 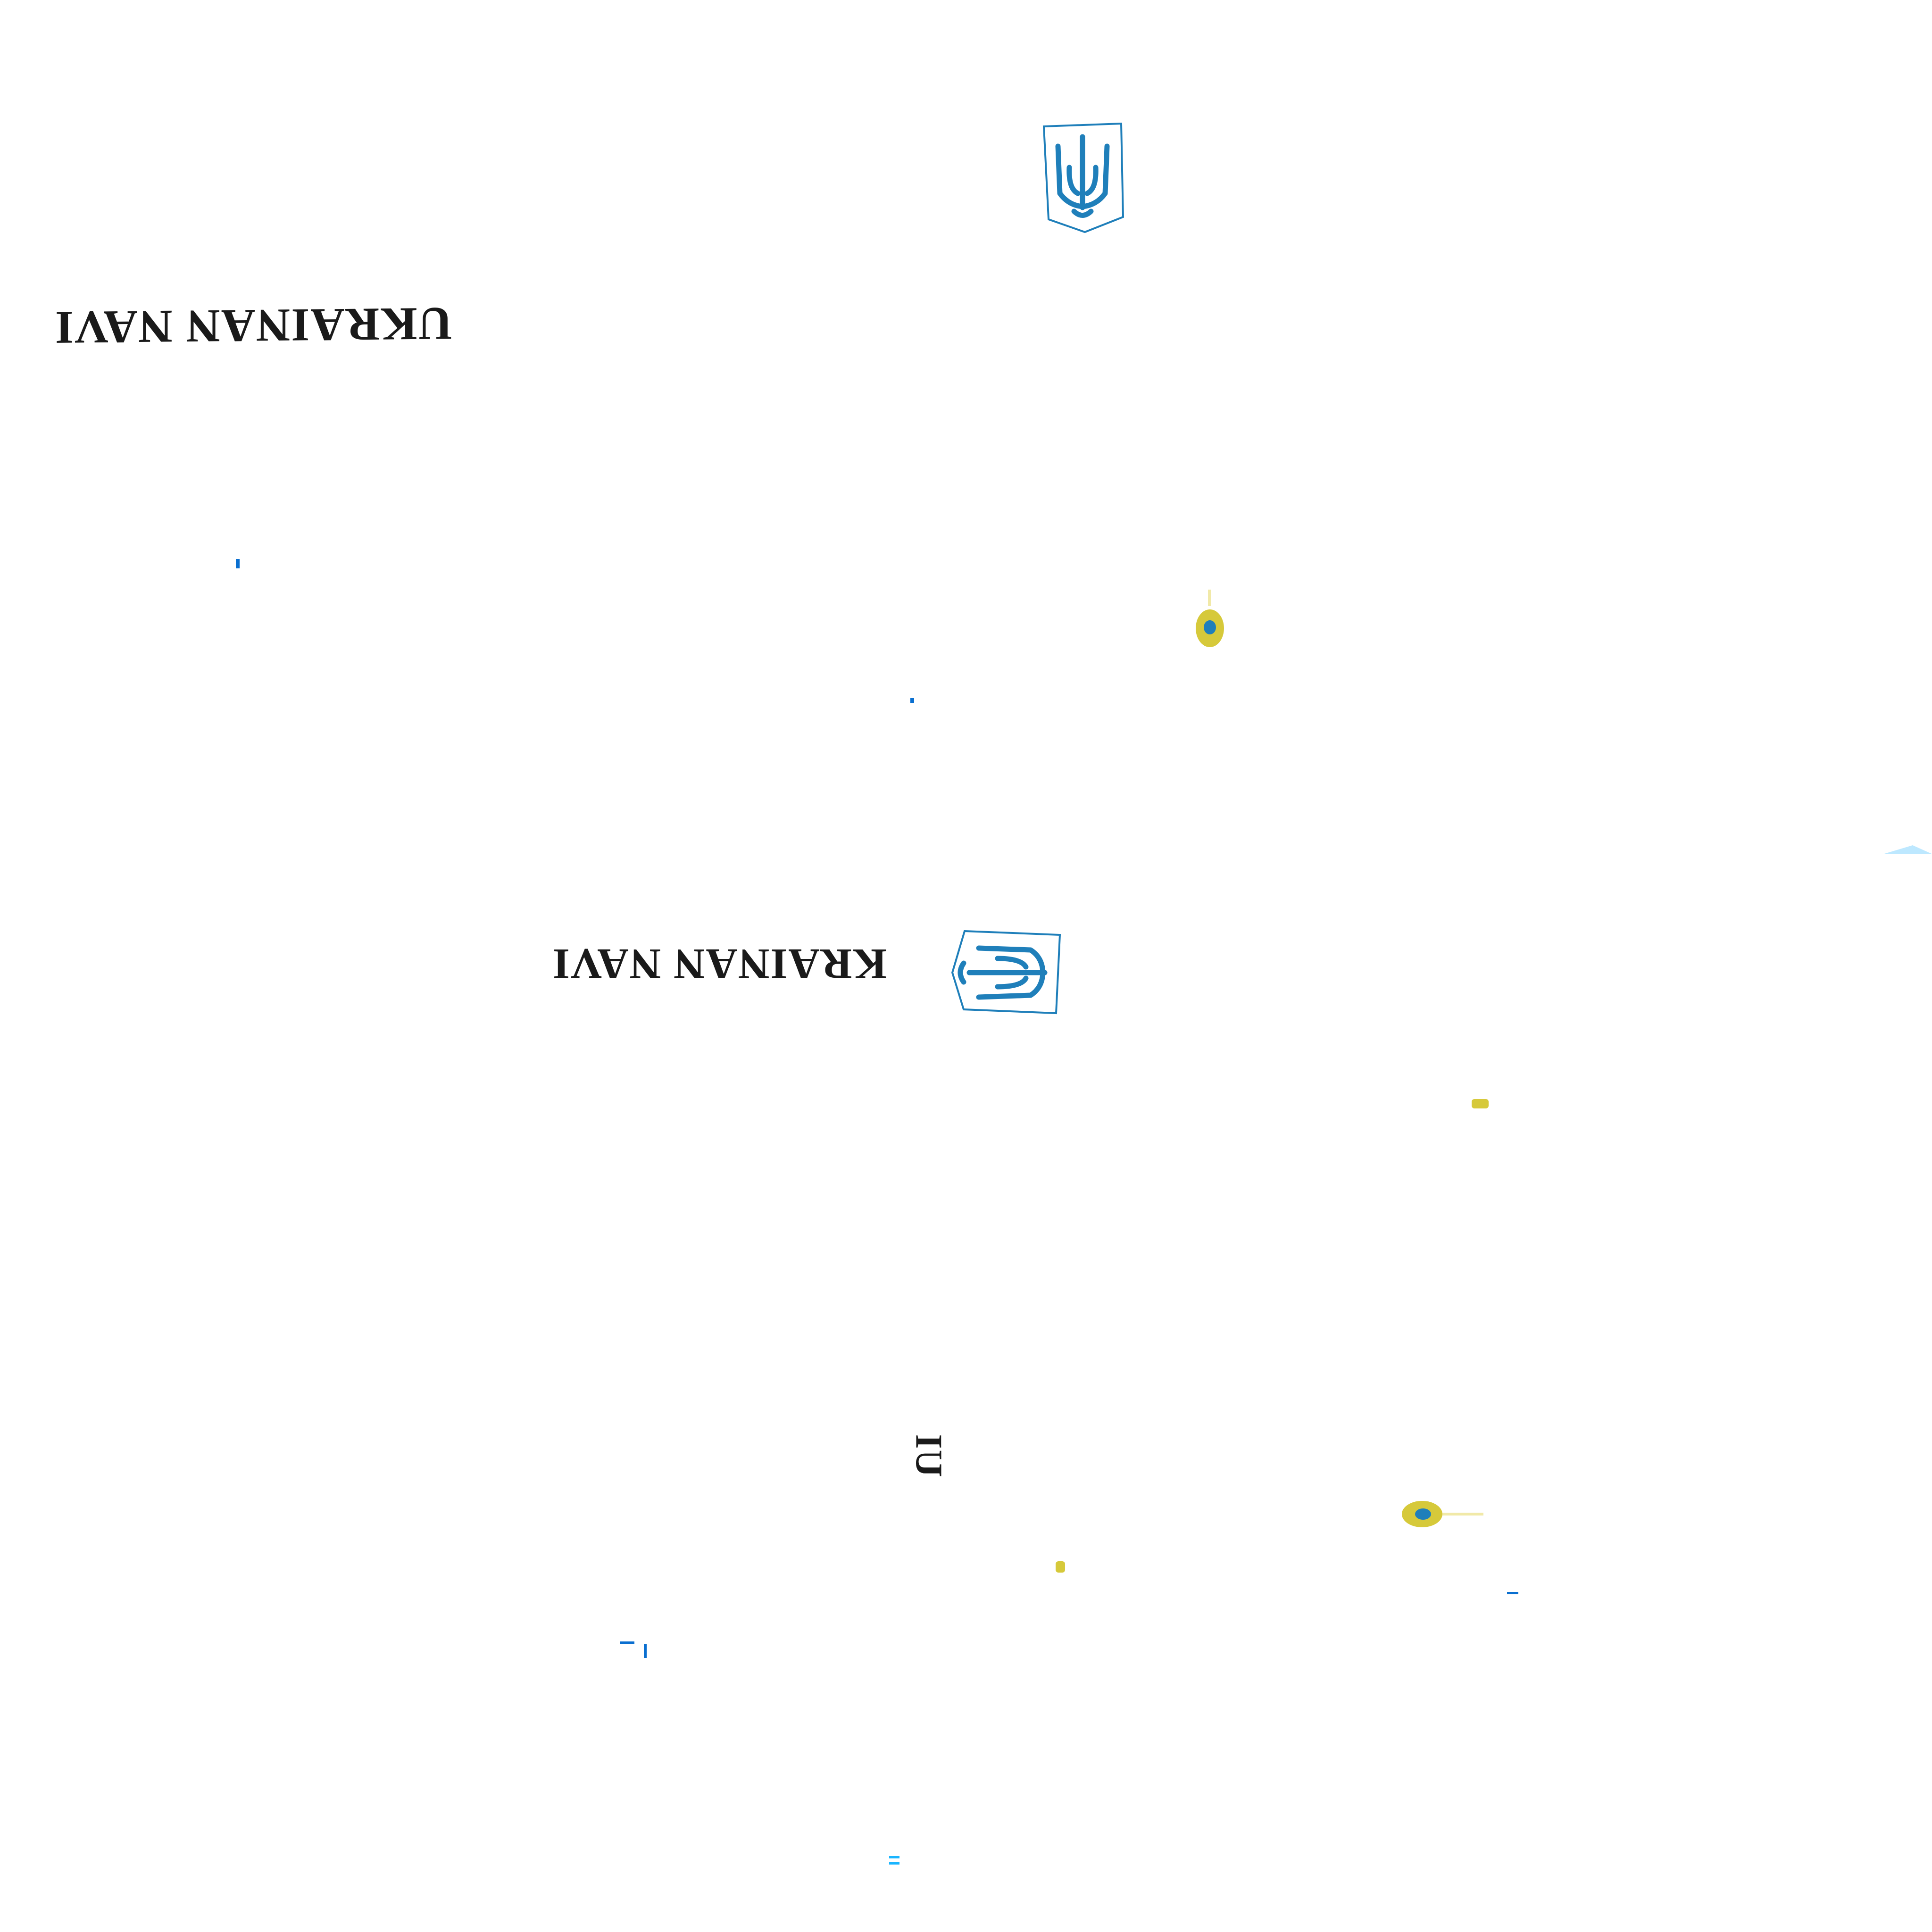 What do you see at coordinates (253, 325) in the screenshot?
I see `wordmark-primary: UKRAINAN NAVI` at bounding box center [253, 325].